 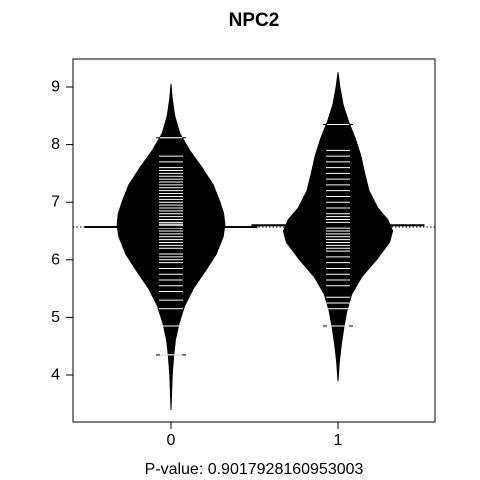 What do you see at coordinates (338, 440) in the screenshot?
I see `x-tick-label-1: 1` at bounding box center [338, 440].